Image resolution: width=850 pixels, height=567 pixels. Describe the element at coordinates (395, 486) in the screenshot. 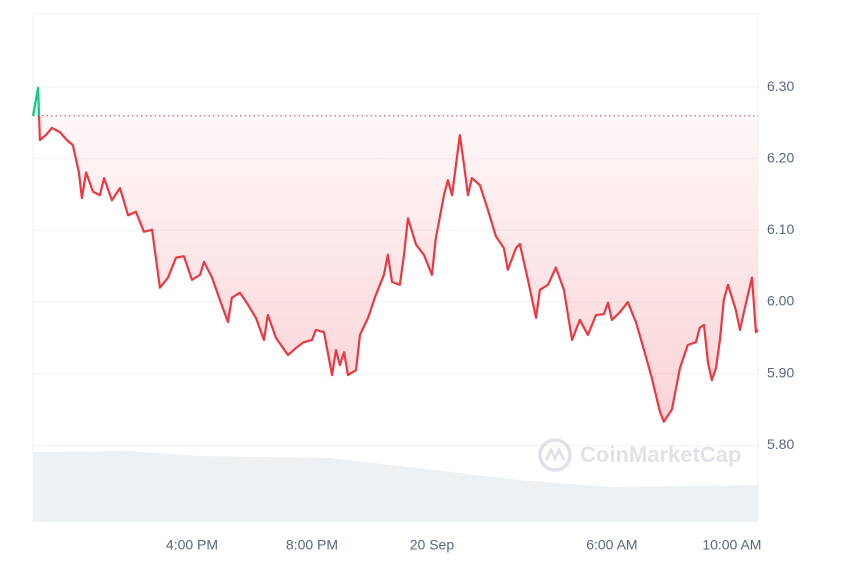

I see `volume-band` at that location.